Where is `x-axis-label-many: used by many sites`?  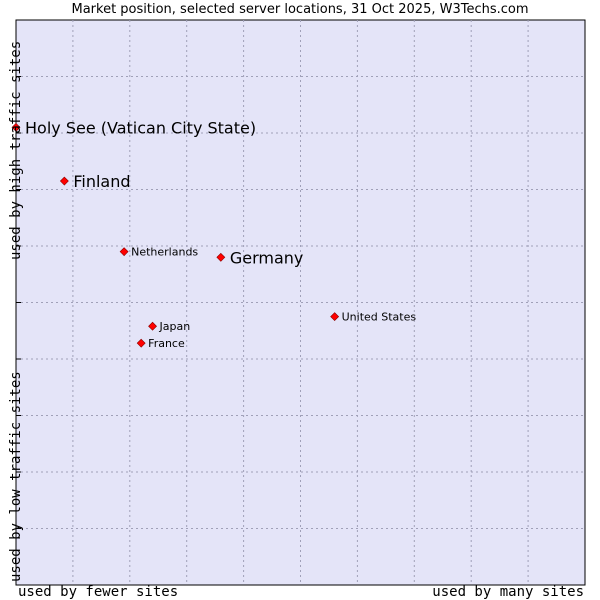
x-axis-label-many: used by many sites is located at coordinates (508, 592).